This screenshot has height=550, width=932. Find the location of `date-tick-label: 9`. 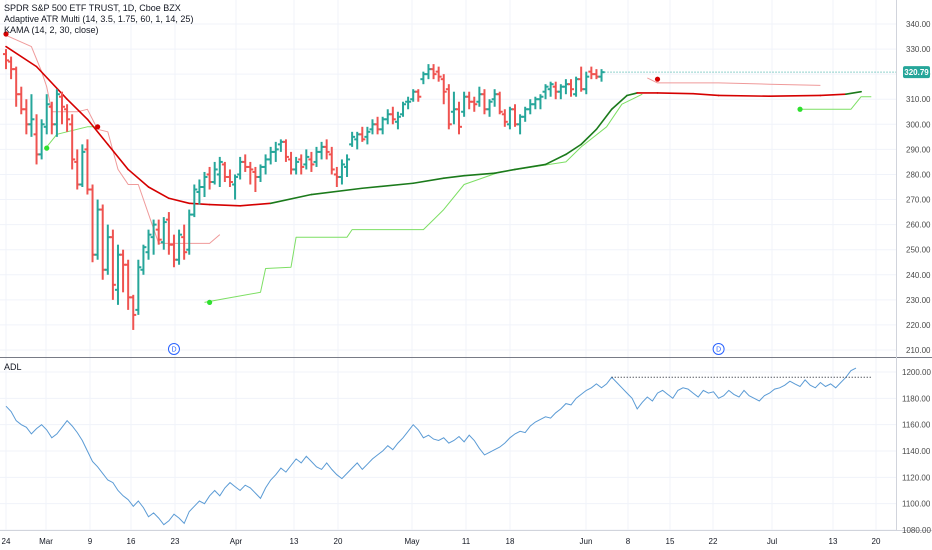

date-tick-label: 9 is located at coordinates (90, 541).